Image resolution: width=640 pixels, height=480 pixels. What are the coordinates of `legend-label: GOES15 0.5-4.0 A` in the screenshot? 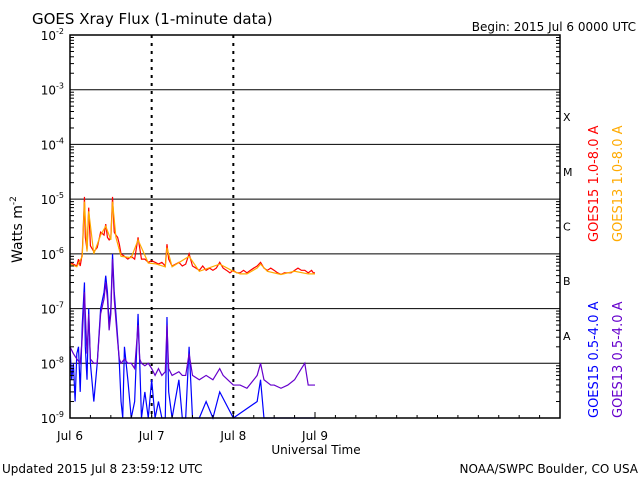 It's located at (594, 359).